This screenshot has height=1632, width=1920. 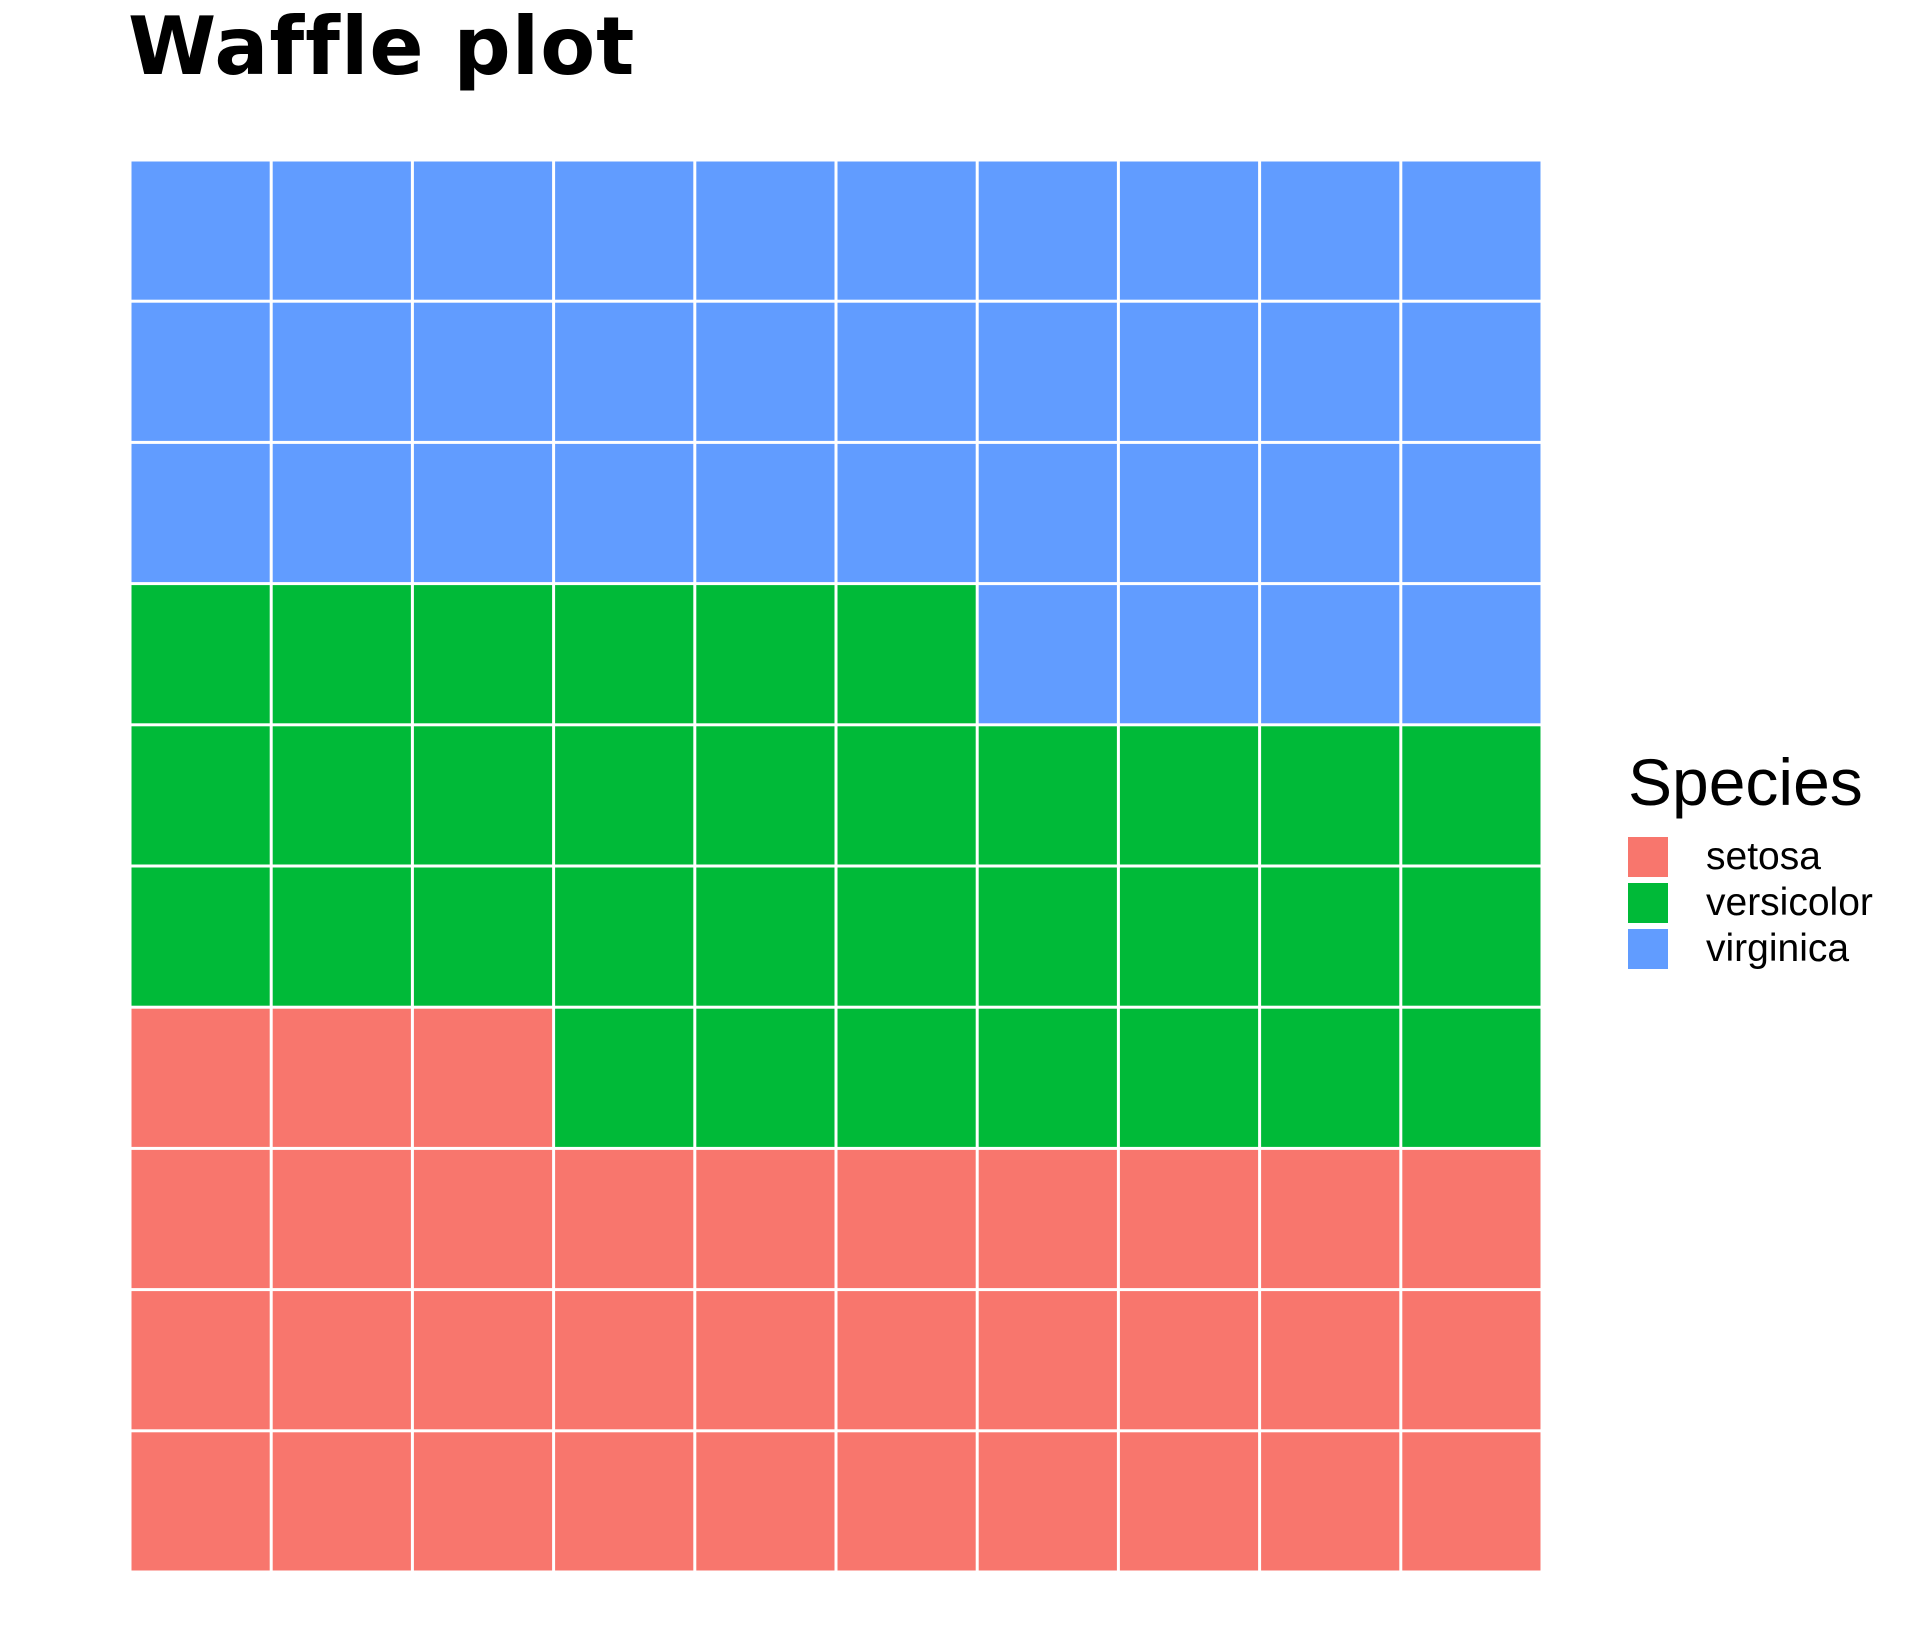 What do you see at coordinates (1789, 902) in the screenshot?
I see `legend-label-versicolor: versicolor` at bounding box center [1789, 902].